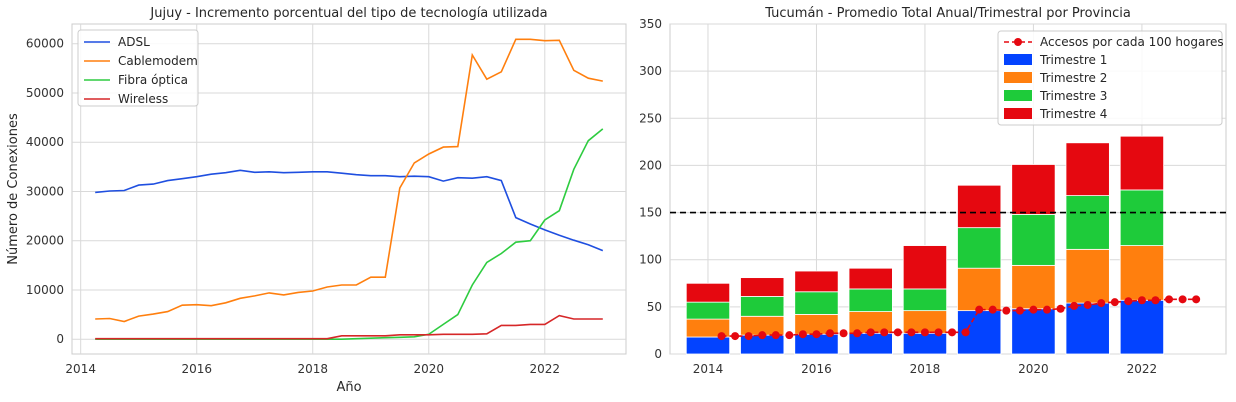 The width and height of the screenshot is (1236, 402). What do you see at coordinates (650, 260) in the screenshot?
I see `y-tick-label: 100` at bounding box center [650, 260].